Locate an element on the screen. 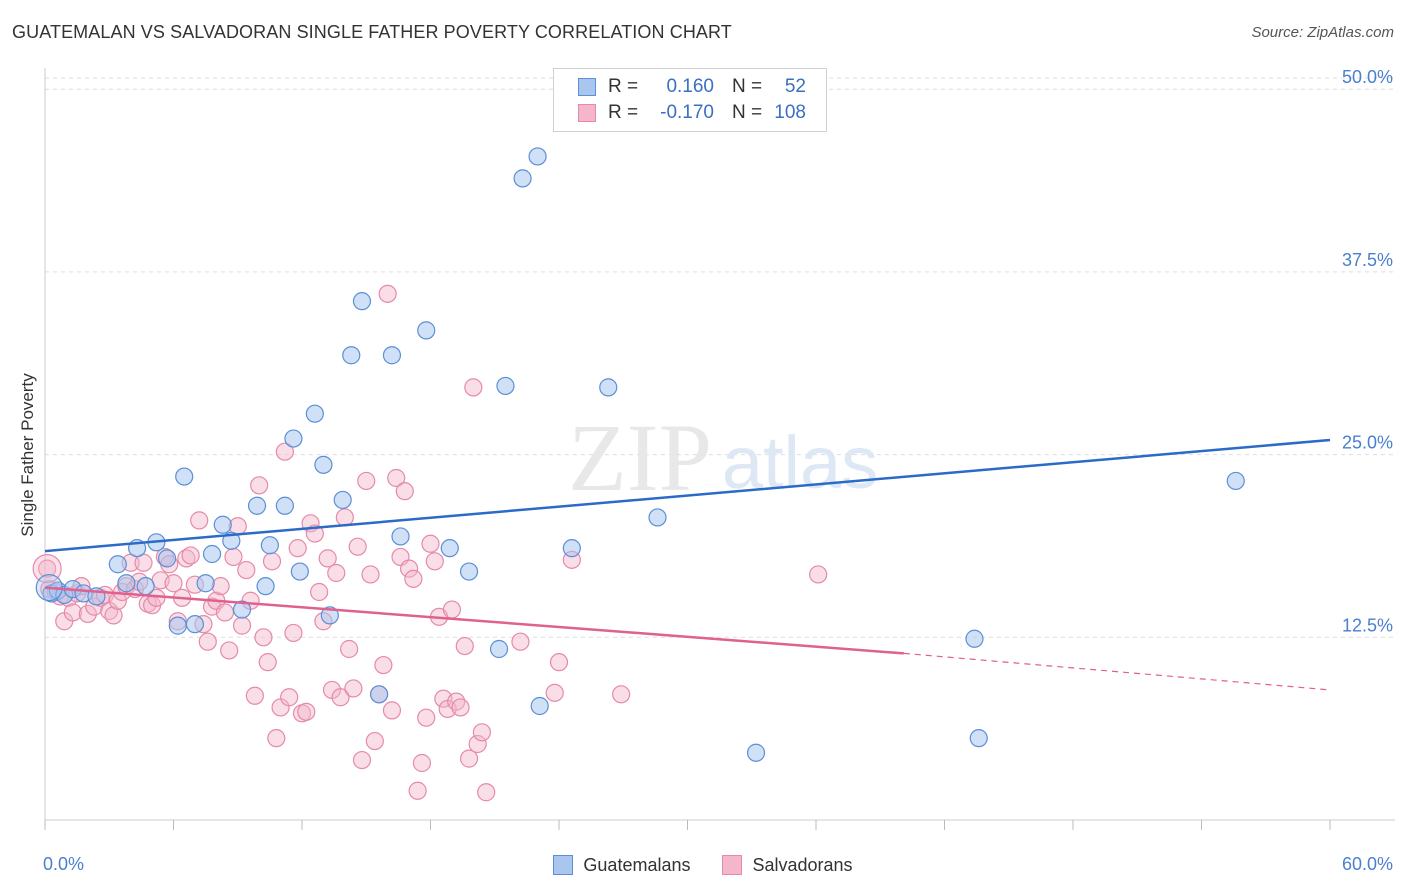 The width and height of the screenshot is (1406, 892). y-tick-labels: 12.5% 25.0% 37.5% 50.0% is located at coordinates (1367, 351).